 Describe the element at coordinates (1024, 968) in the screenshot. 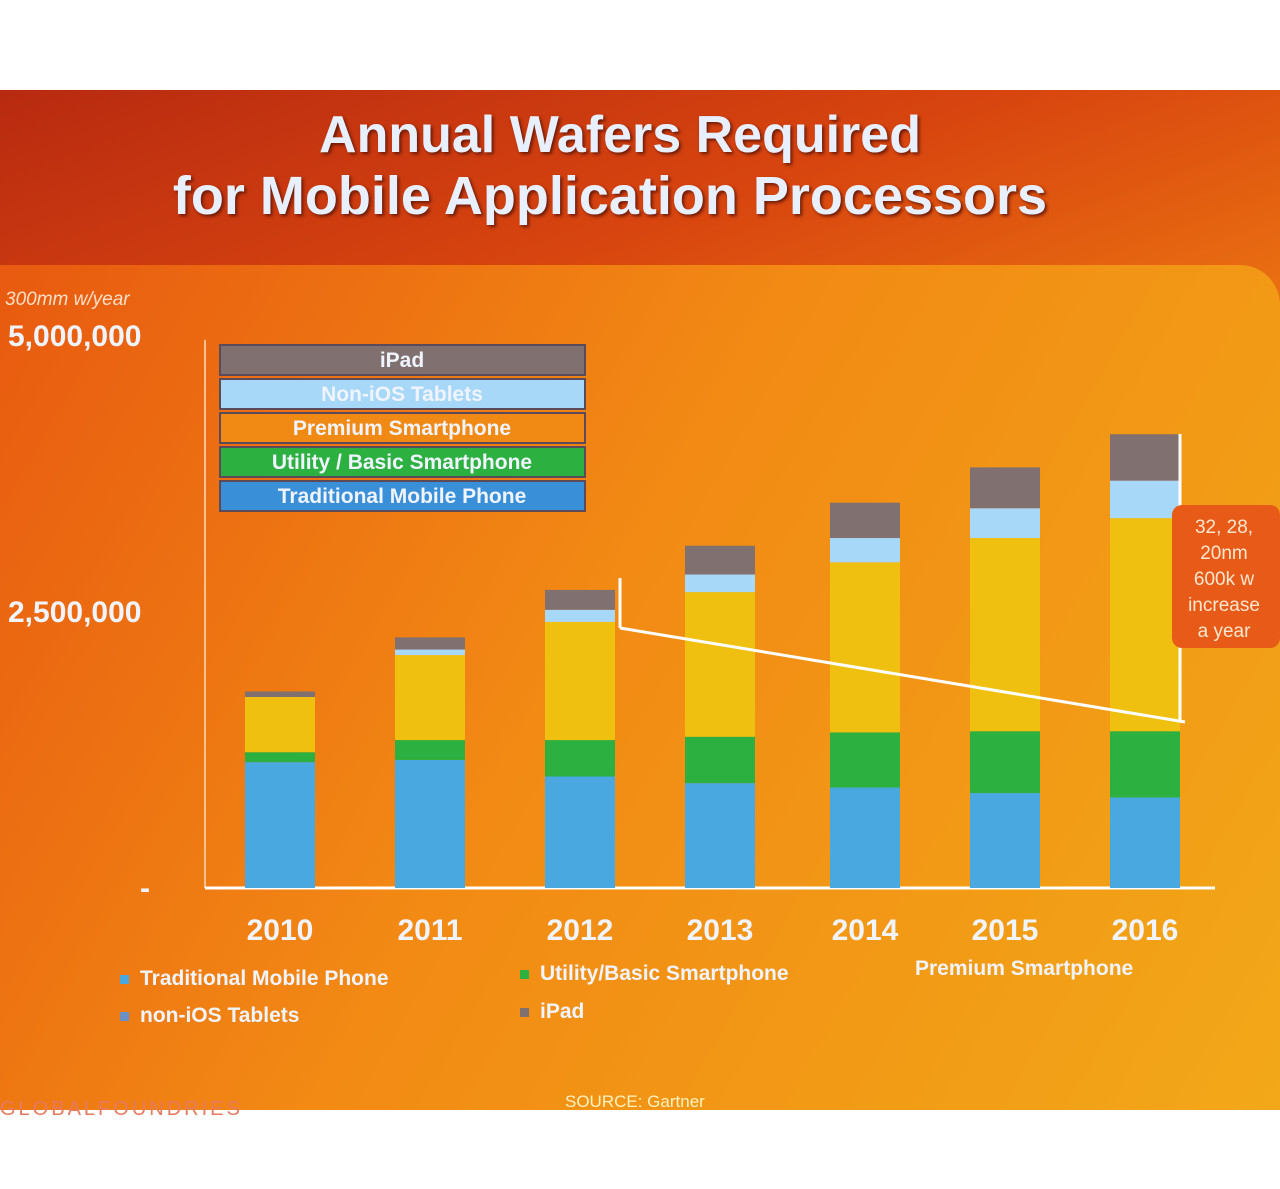

I see `legend-label: Premium Smartphone` at that location.